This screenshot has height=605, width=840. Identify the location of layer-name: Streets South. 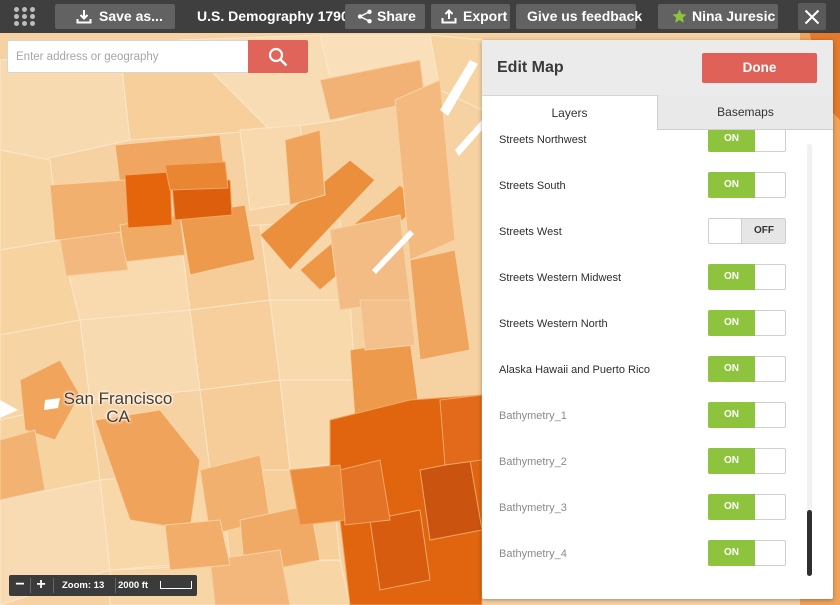
(532, 186).